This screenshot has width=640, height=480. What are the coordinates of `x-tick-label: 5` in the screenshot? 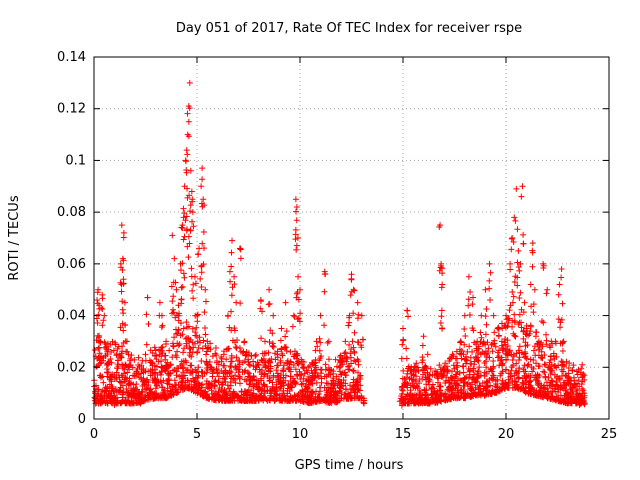 It's located at (197, 434).